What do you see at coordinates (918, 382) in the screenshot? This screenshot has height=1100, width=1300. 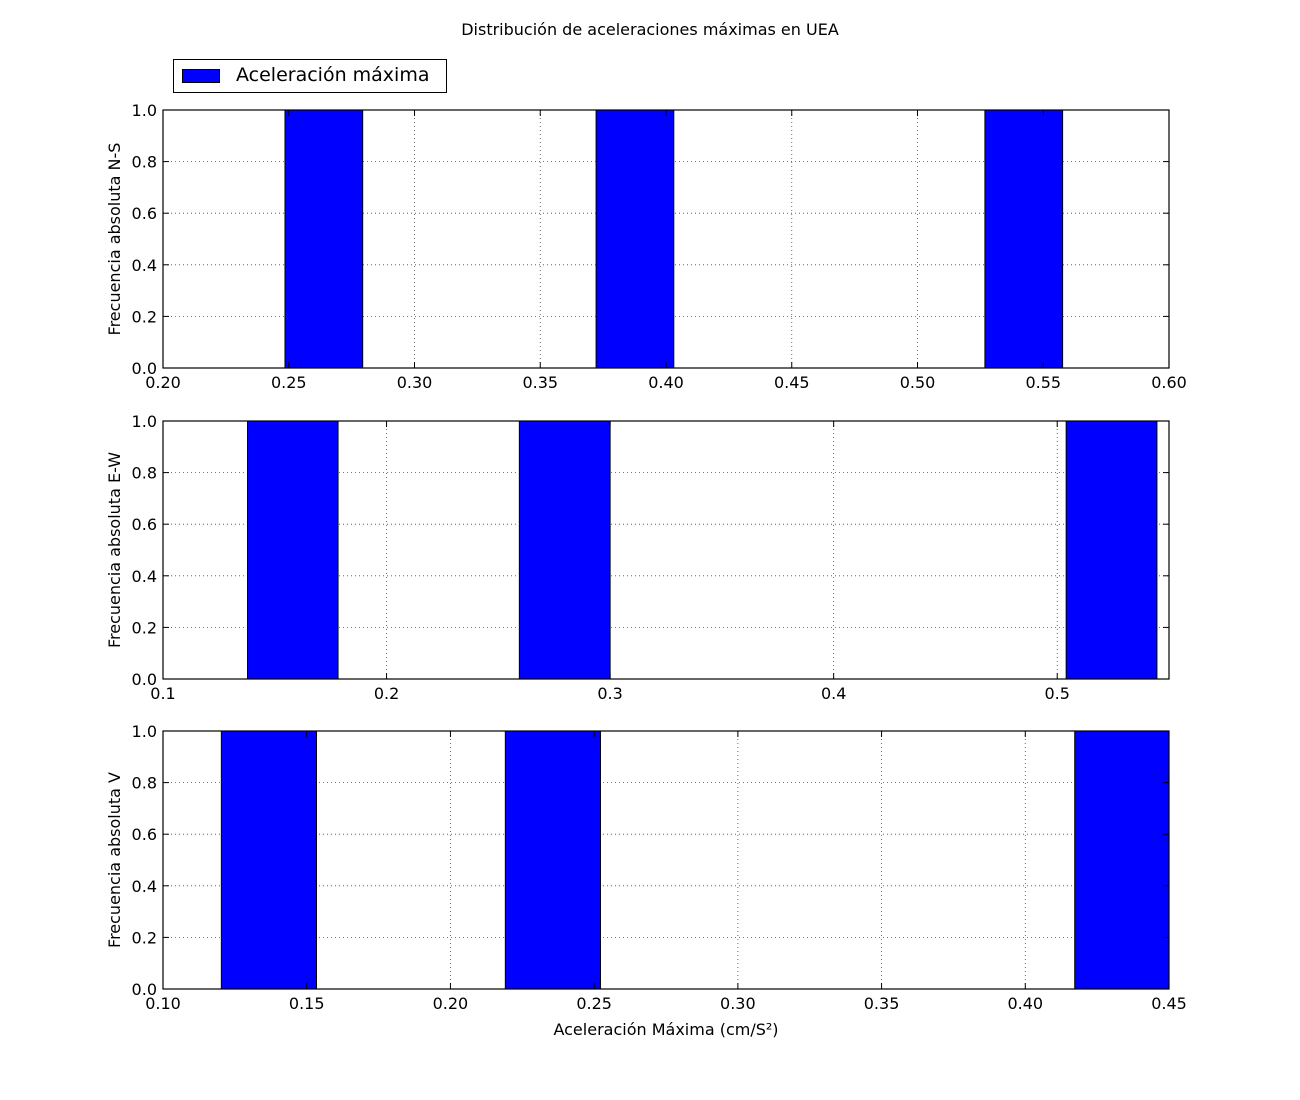 I see `x-tick-label: 0.50` at bounding box center [918, 382].